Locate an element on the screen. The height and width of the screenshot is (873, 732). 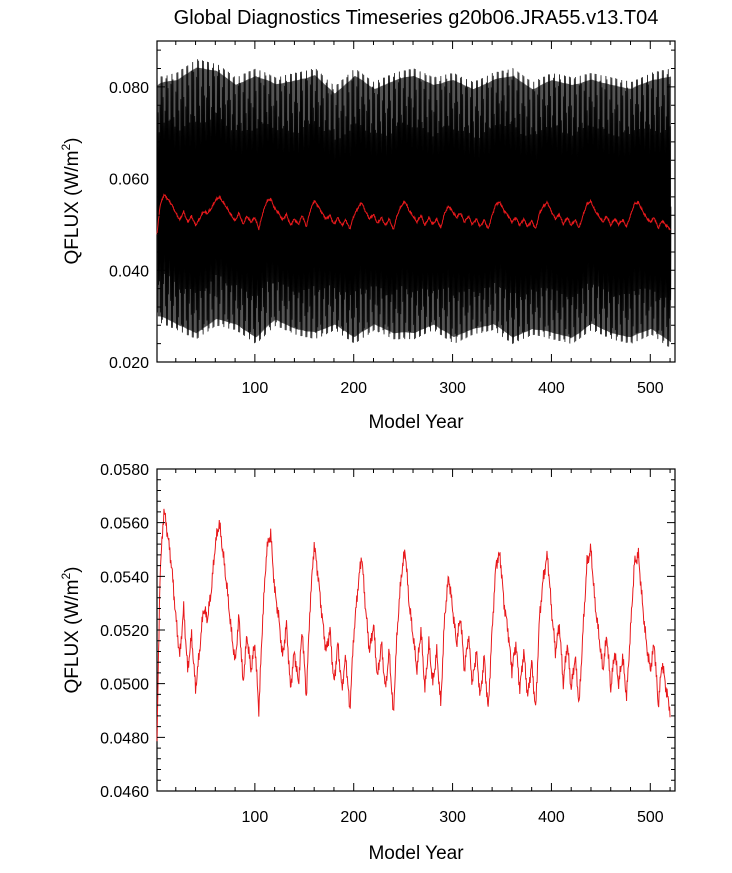
top-y-axis-label-superscript: 2 is located at coordinates (66, 147).